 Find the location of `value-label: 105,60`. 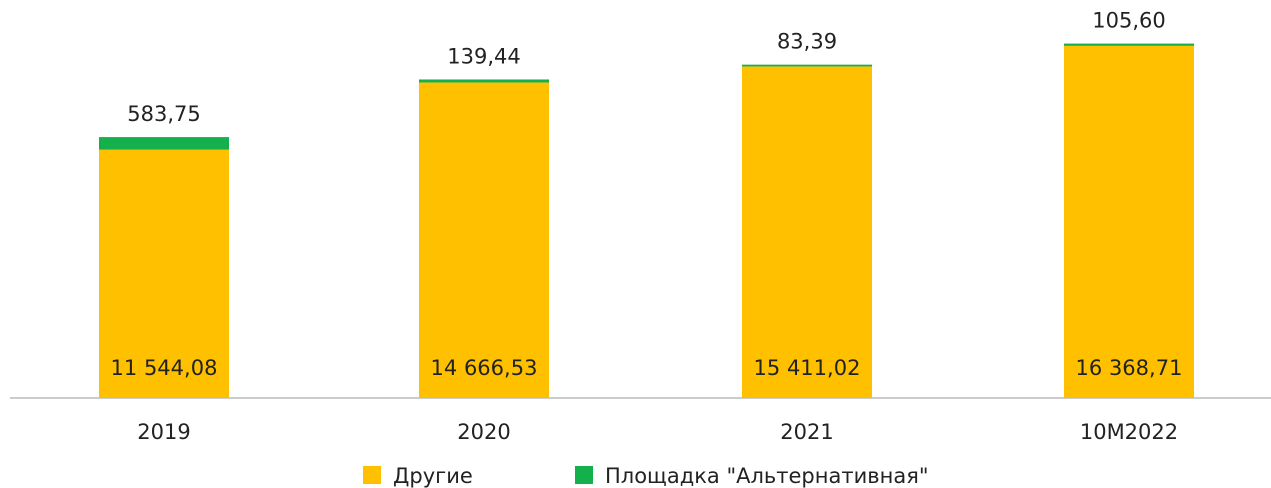

value-label: 105,60 is located at coordinates (1128, 21).